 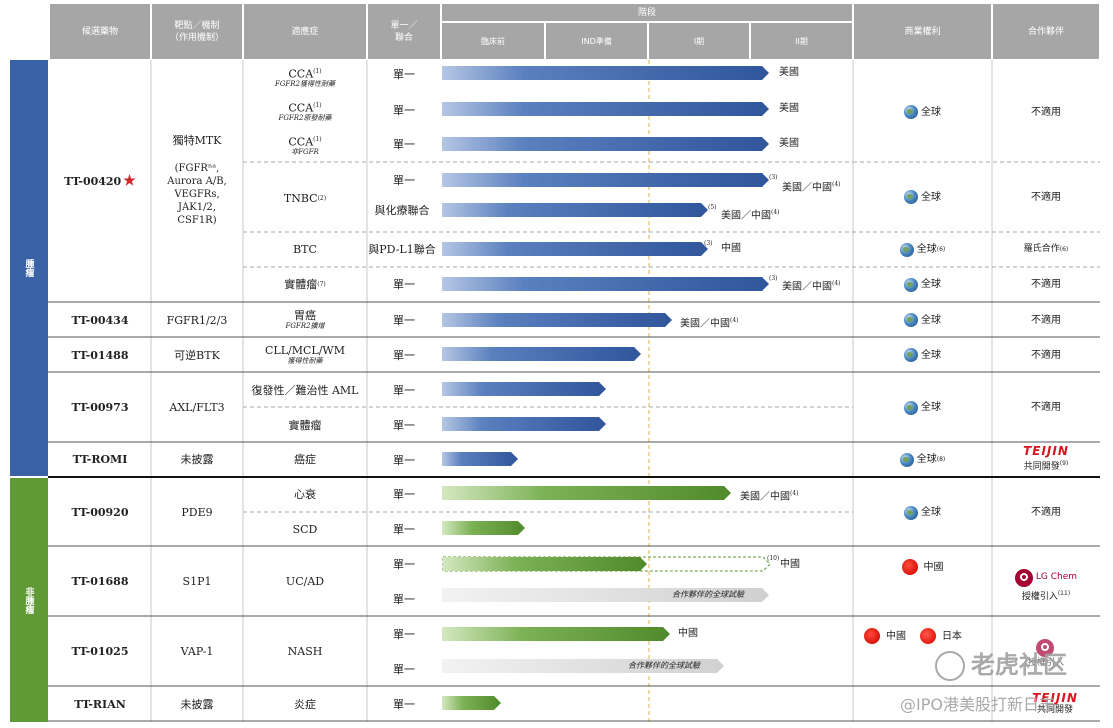 I want to click on watermark-sub: @IPO港美股打新日志, so click(x=977, y=704).